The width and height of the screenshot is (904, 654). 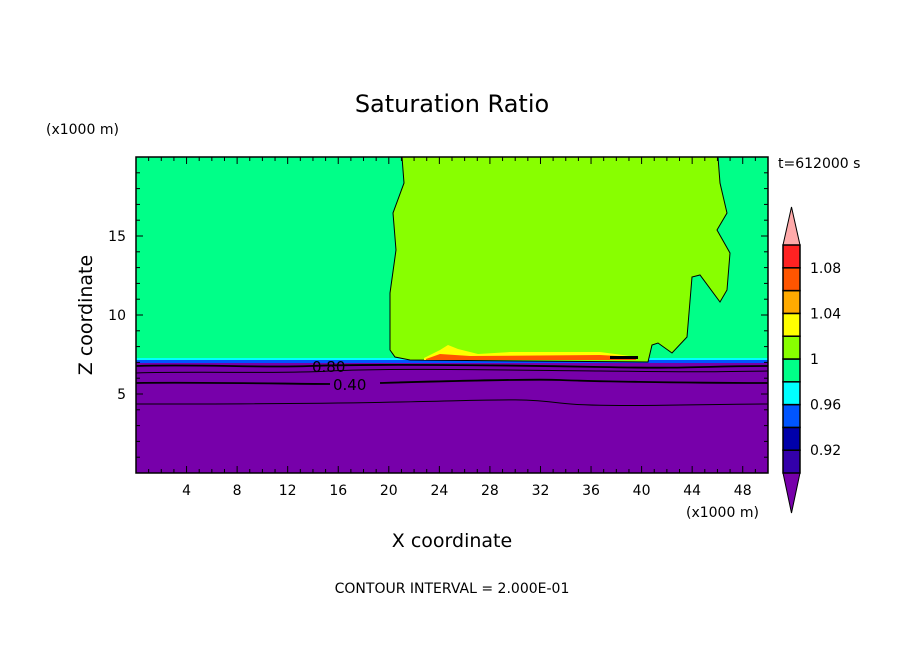 What do you see at coordinates (531, 357) in the screenshot?
I see `red-patch` at bounding box center [531, 357].